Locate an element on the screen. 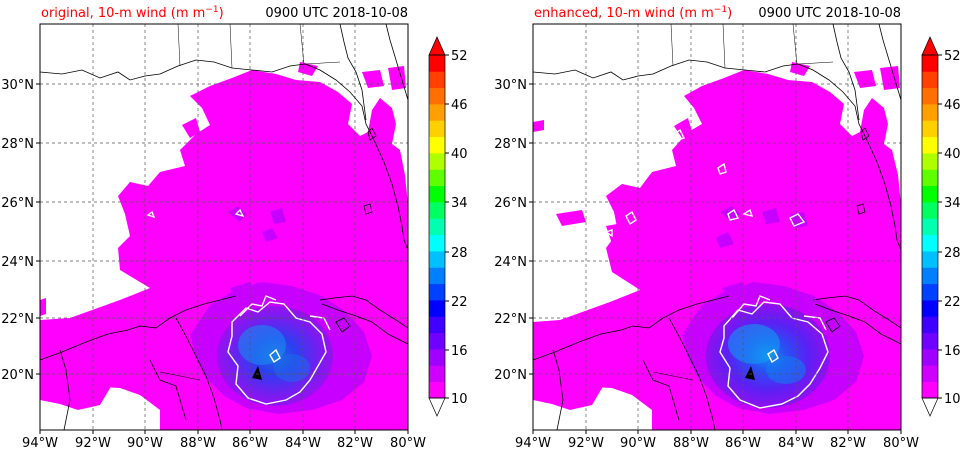 The height and width of the screenshot is (453, 964). colorbar-tick-label: 16 is located at coordinates (952, 351).